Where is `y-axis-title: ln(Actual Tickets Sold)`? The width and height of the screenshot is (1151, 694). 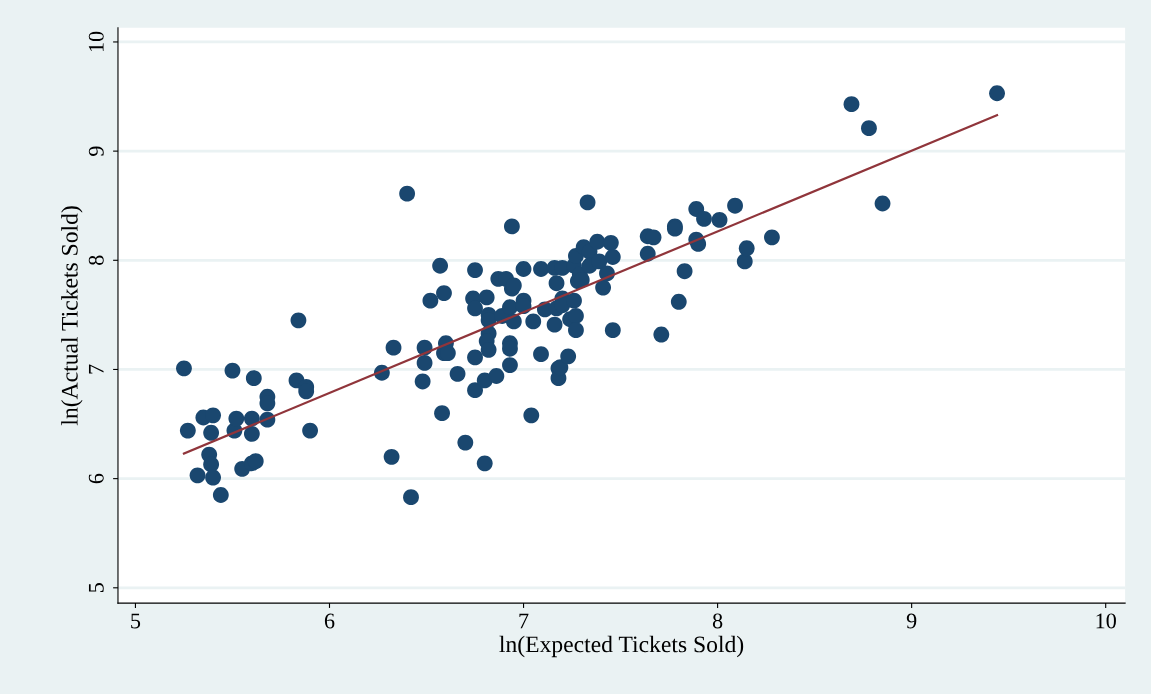
y-axis-title: ln(Actual Tickets Sold) is located at coordinates (72, 316).